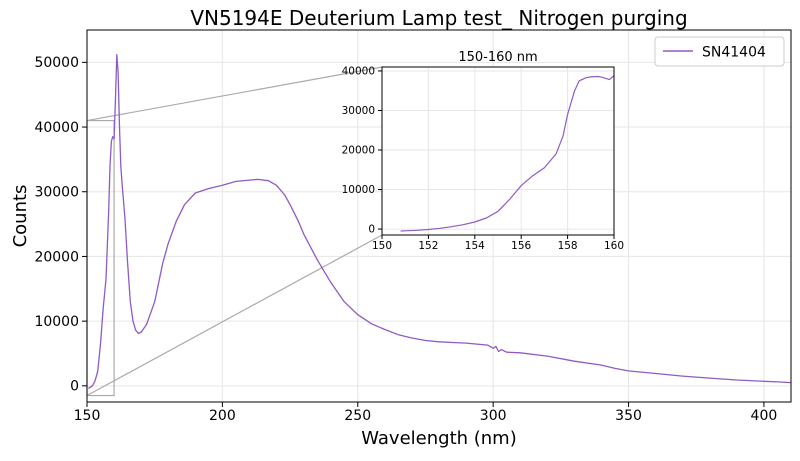  Describe the element at coordinates (56, 257) in the screenshot. I see `main-y-tick-label: 20000` at that location.